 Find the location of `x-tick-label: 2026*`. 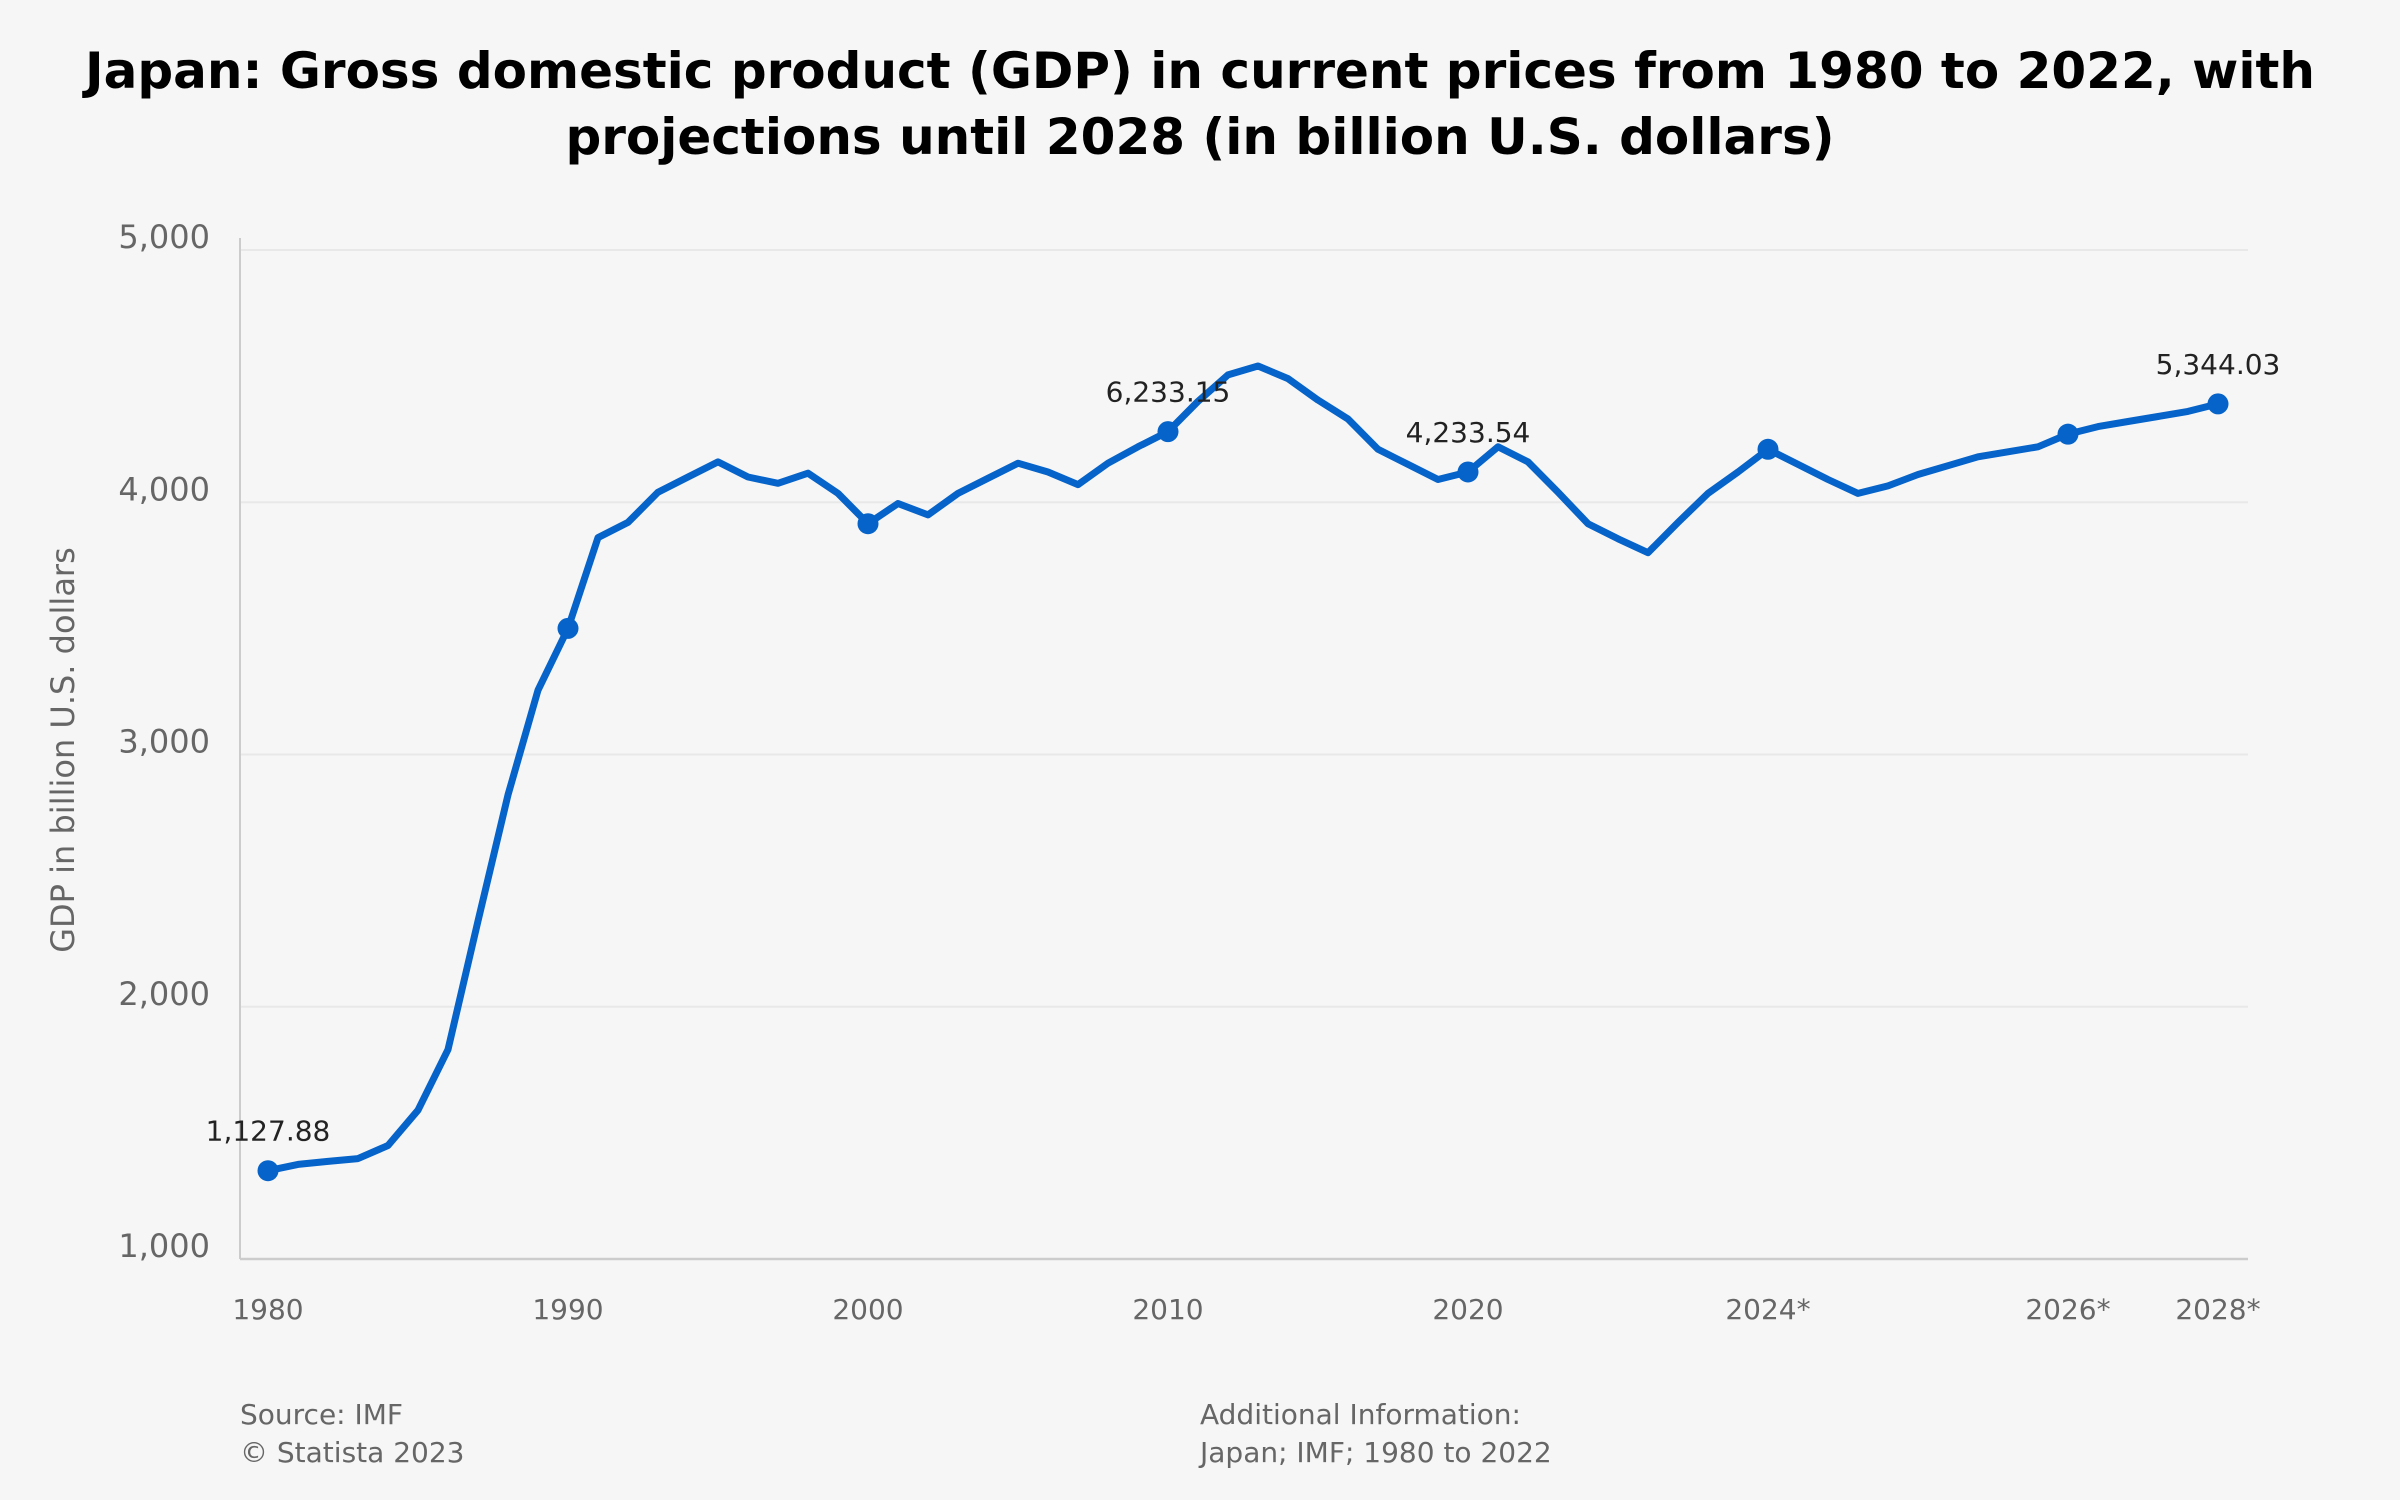

x-tick-label: 2026* is located at coordinates (2067, 1309).